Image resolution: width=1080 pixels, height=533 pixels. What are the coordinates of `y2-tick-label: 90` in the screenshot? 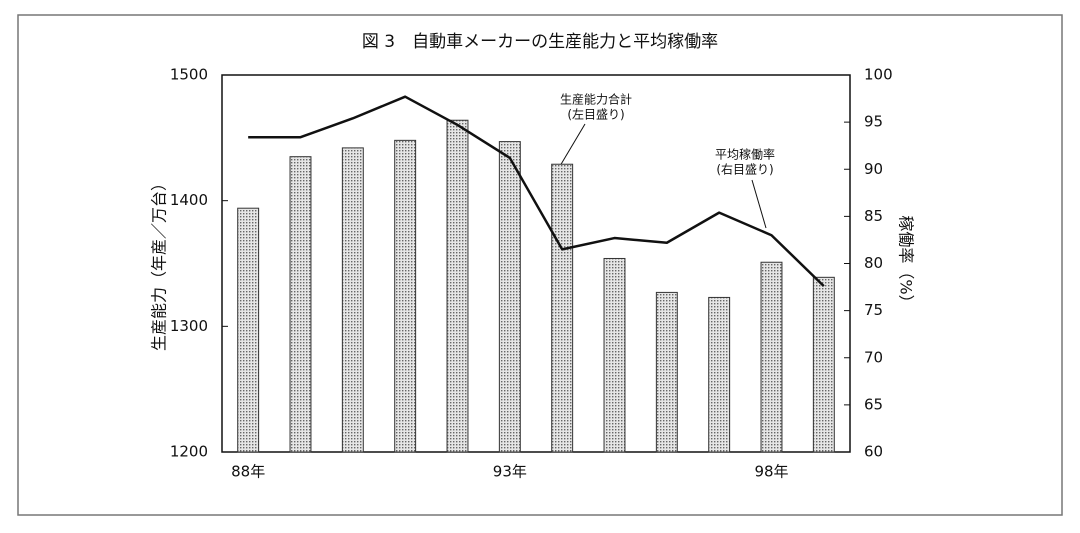 It's located at (873, 169).